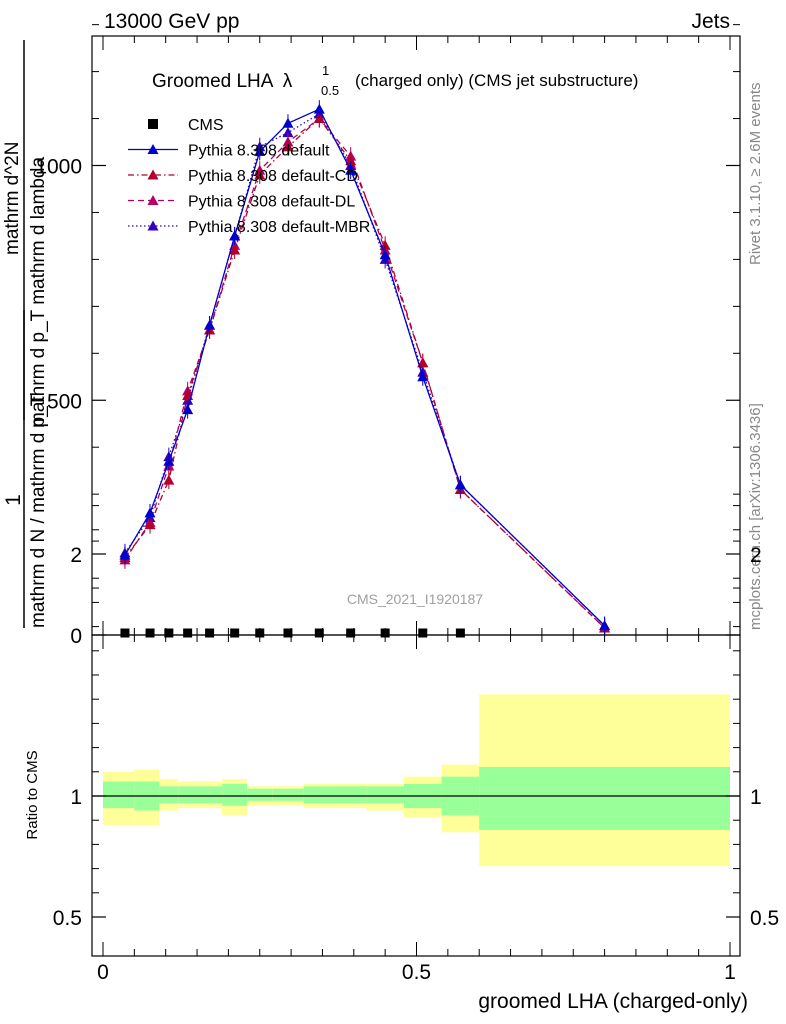  What do you see at coordinates (755, 516) in the screenshot?
I see `mcplots-label: mcplots.cern.ch [arXiv:1306.3436]` at bounding box center [755, 516].